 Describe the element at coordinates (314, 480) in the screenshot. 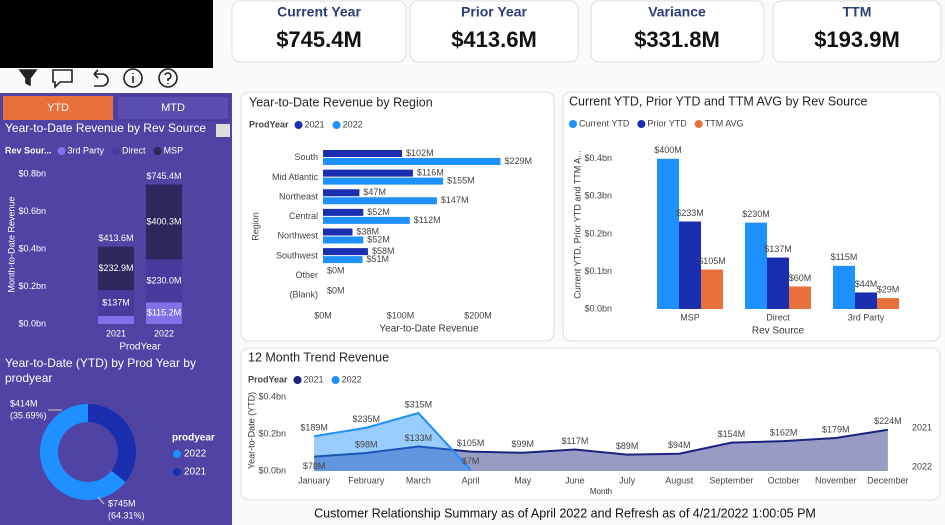

I see `x-tick-label: January` at that location.